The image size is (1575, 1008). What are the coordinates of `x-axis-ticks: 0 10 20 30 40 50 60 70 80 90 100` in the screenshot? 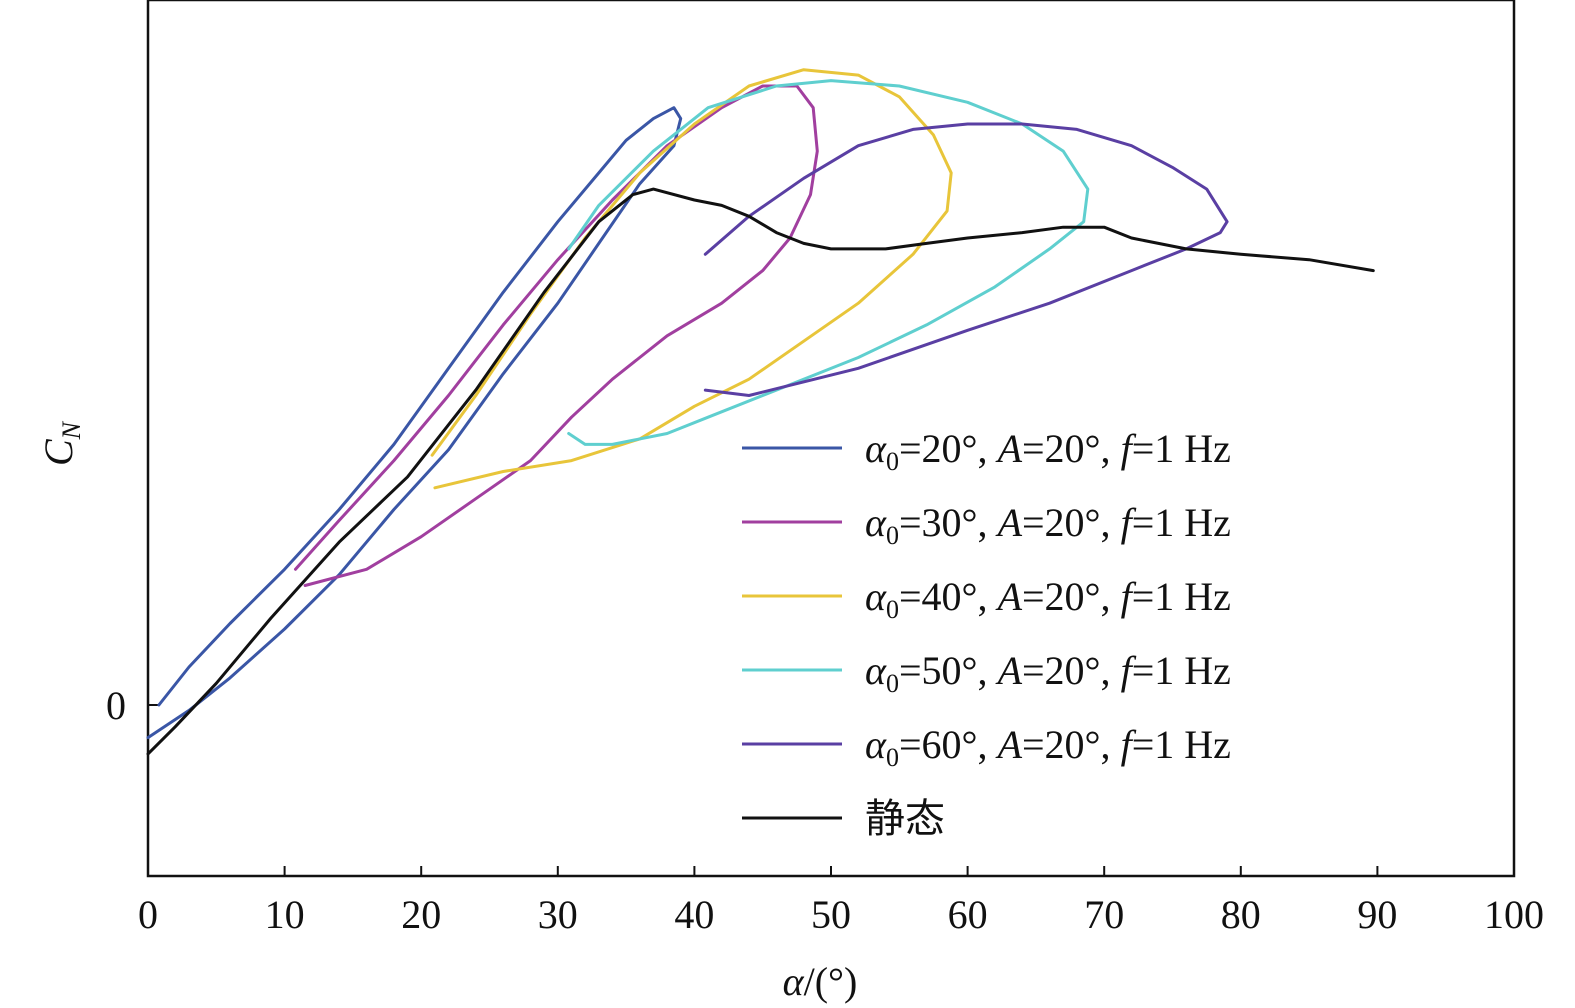 It's located at (841, 901).